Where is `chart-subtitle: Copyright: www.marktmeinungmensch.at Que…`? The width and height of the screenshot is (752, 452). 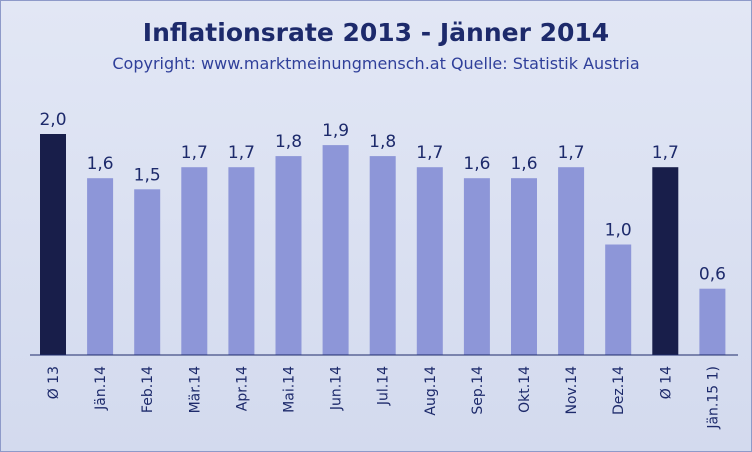
chart-subtitle: Copyright: www.marktmeinungmensch.at Que… is located at coordinates (376, 63).